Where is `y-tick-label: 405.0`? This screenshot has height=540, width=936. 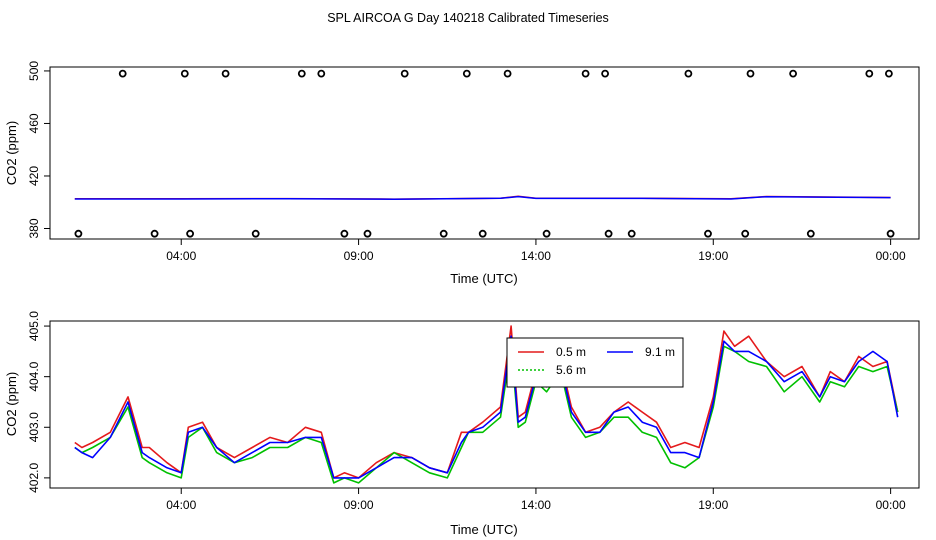 y-tick-label: 405.0 is located at coordinates (34, 326).